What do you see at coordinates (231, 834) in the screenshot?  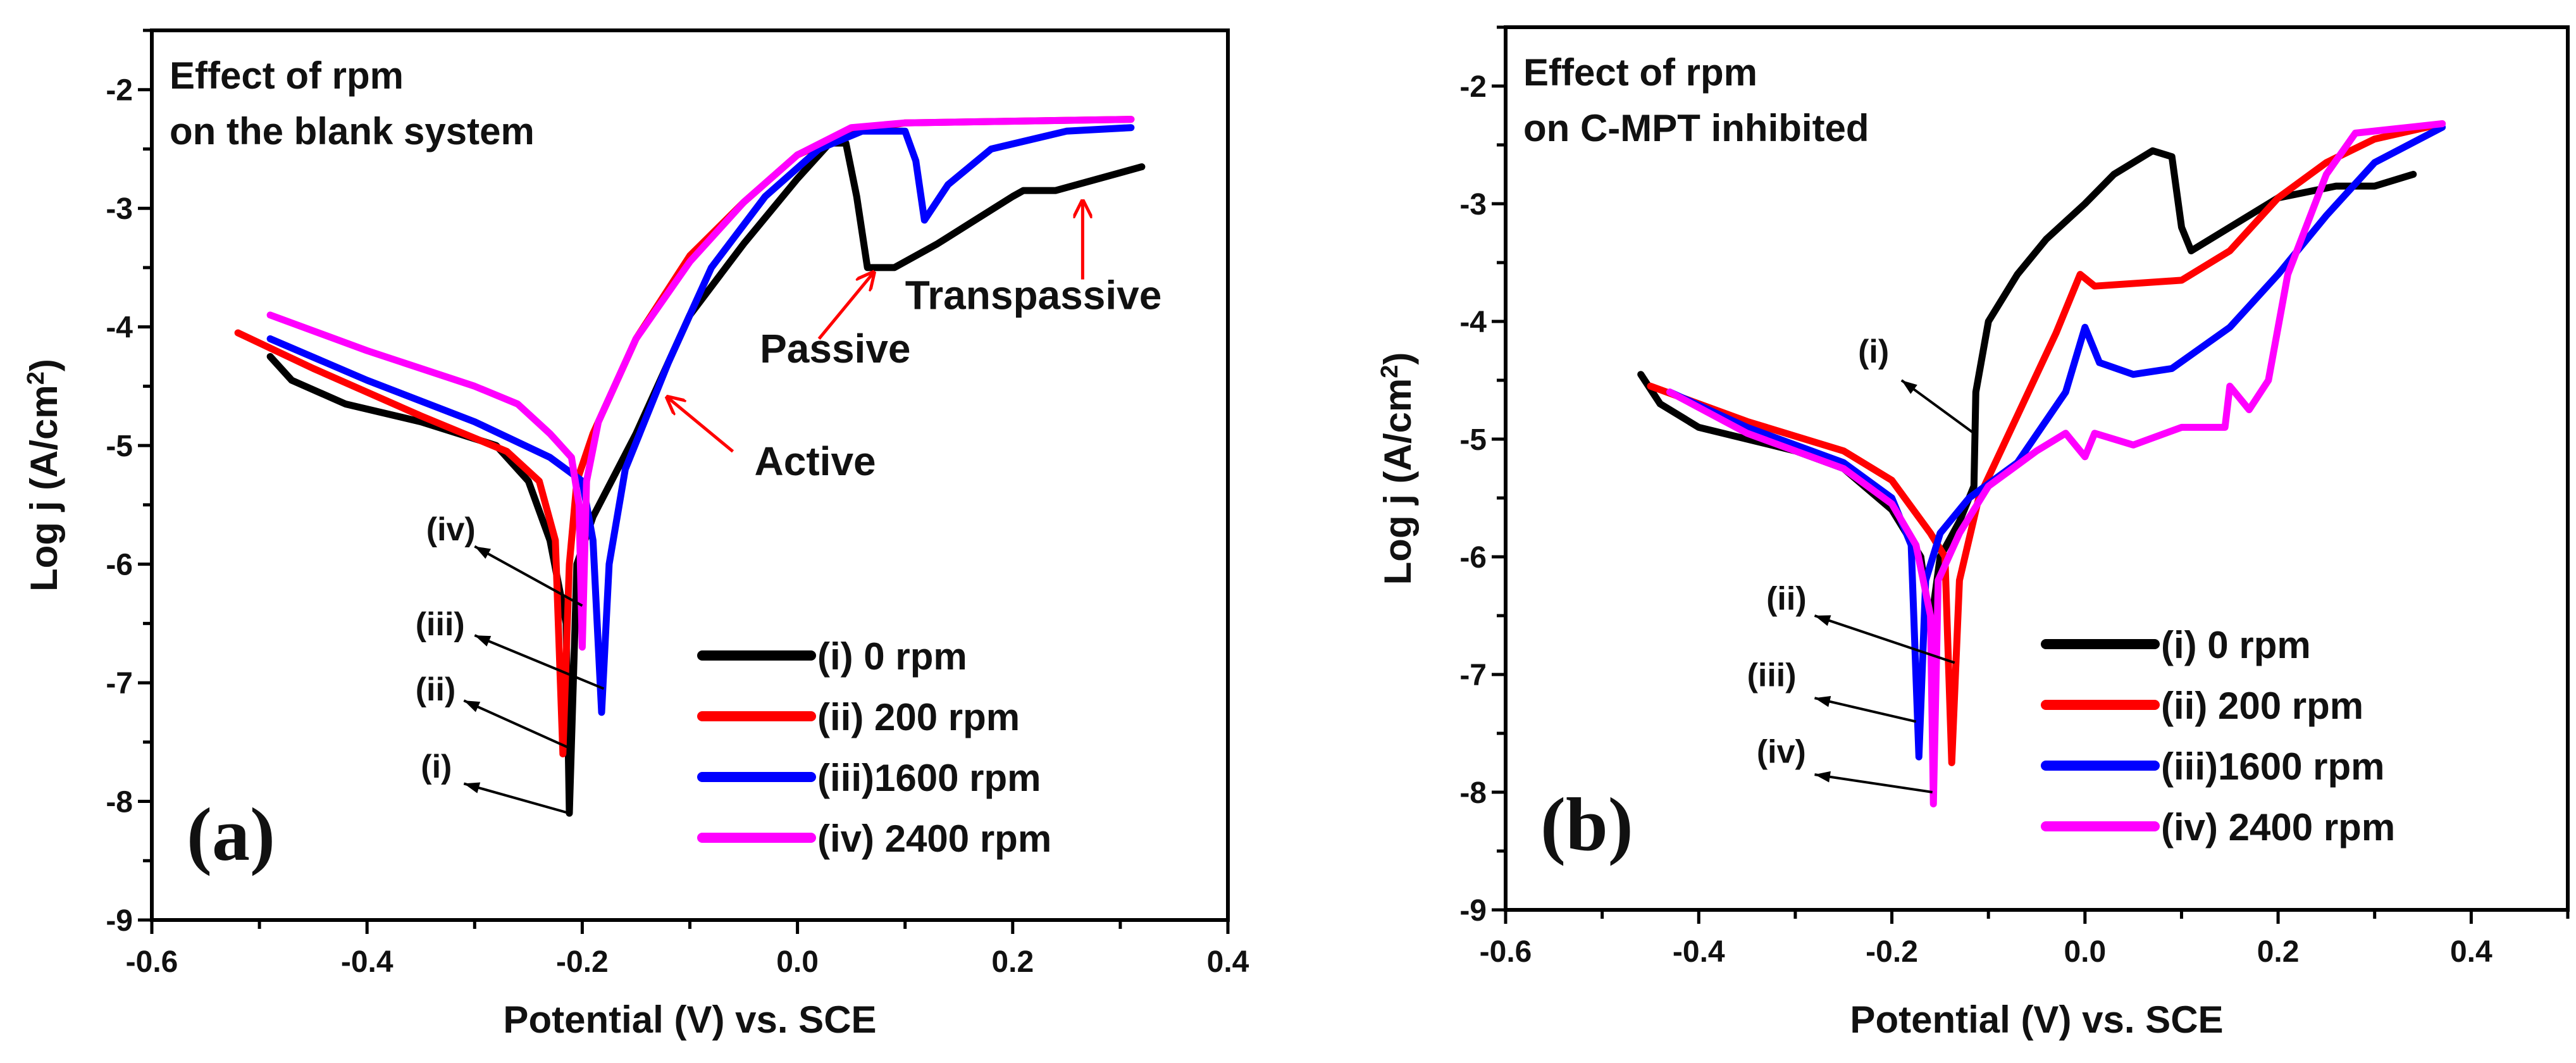 I see `panel-label: (a)` at bounding box center [231, 834].